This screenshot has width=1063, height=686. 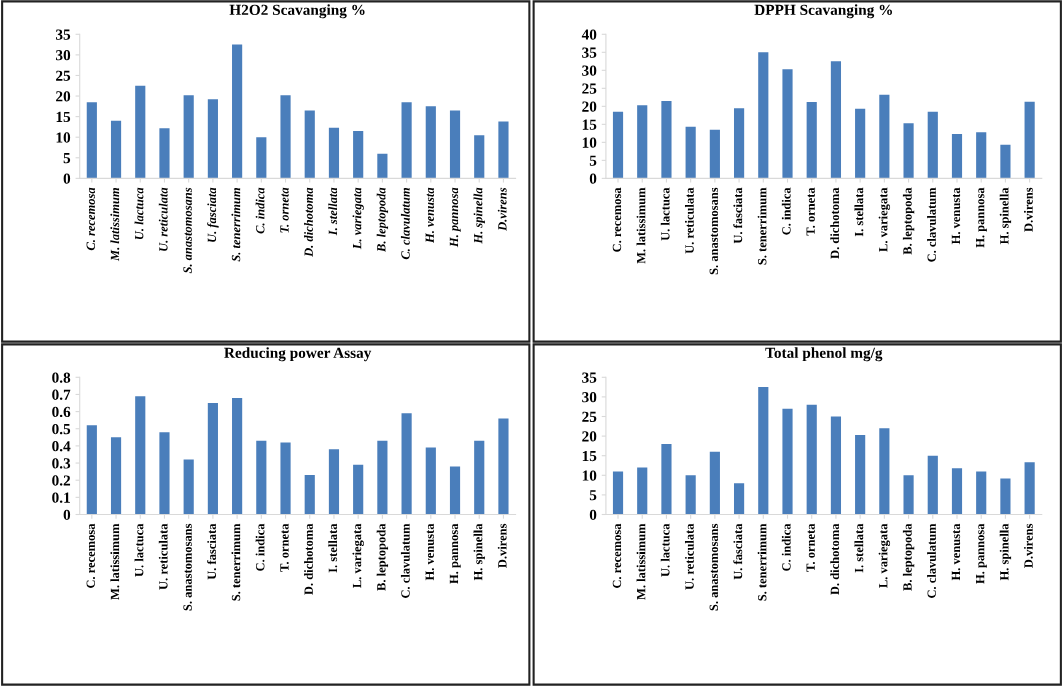 What do you see at coordinates (593, 514) in the screenshot?
I see `y-tick-label: 0` at bounding box center [593, 514].